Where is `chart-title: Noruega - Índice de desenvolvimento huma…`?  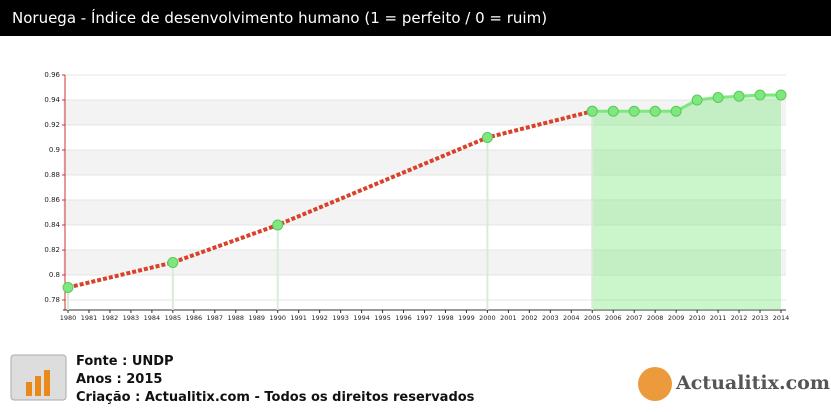
chart-title: Noruega - Índice de desenvolvimento huma… is located at coordinates (415, 18).